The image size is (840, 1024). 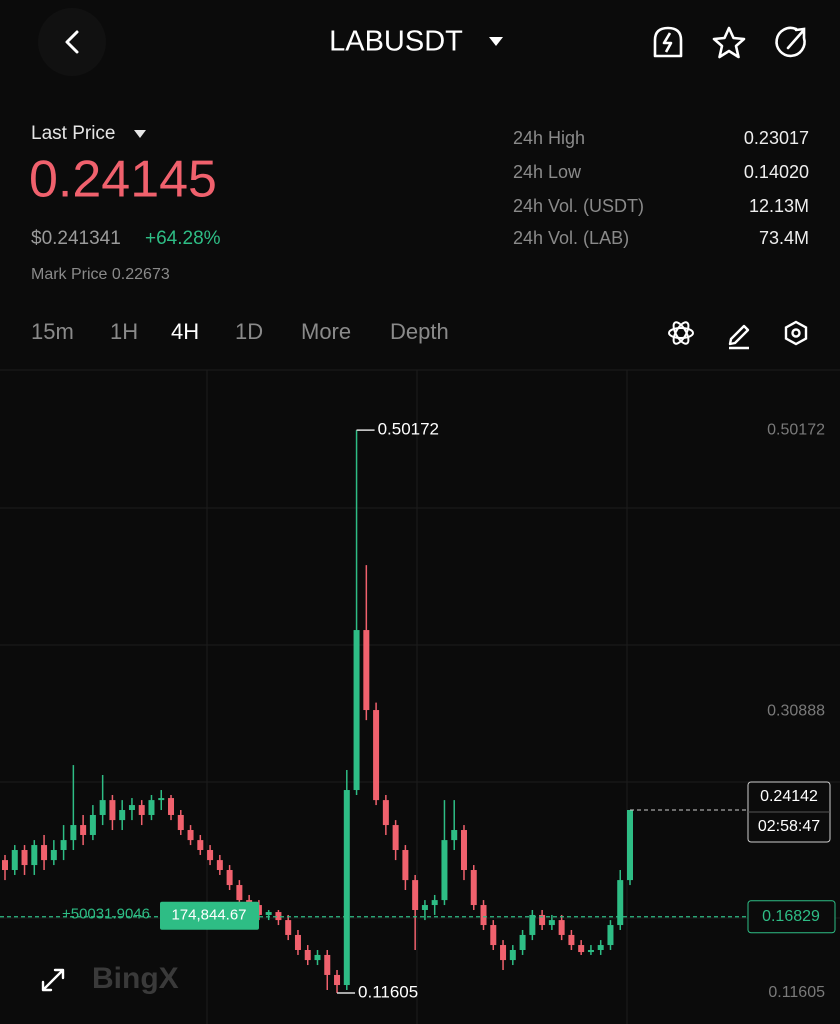 I want to click on share-arc, so click(x=790, y=42).